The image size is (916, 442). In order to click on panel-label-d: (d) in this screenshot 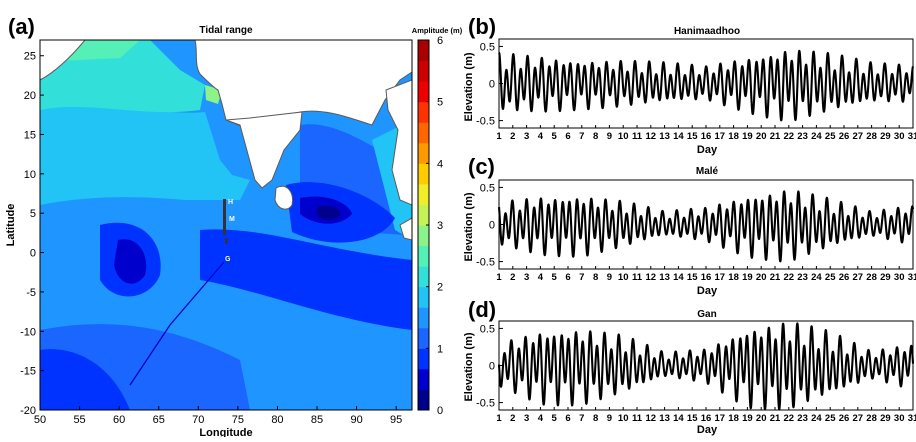, I will do `click(482, 309)`.